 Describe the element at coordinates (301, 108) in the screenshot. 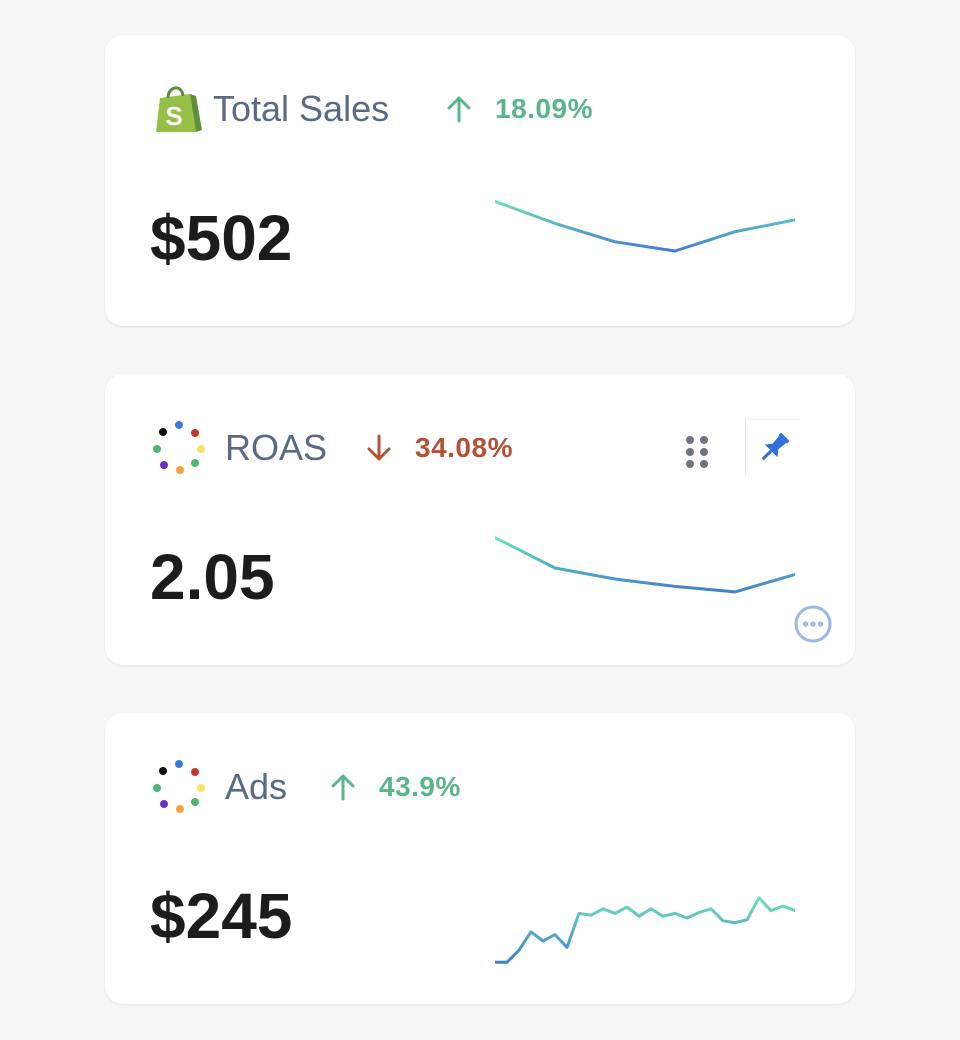

I see `card-title: Total Sales` at that location.